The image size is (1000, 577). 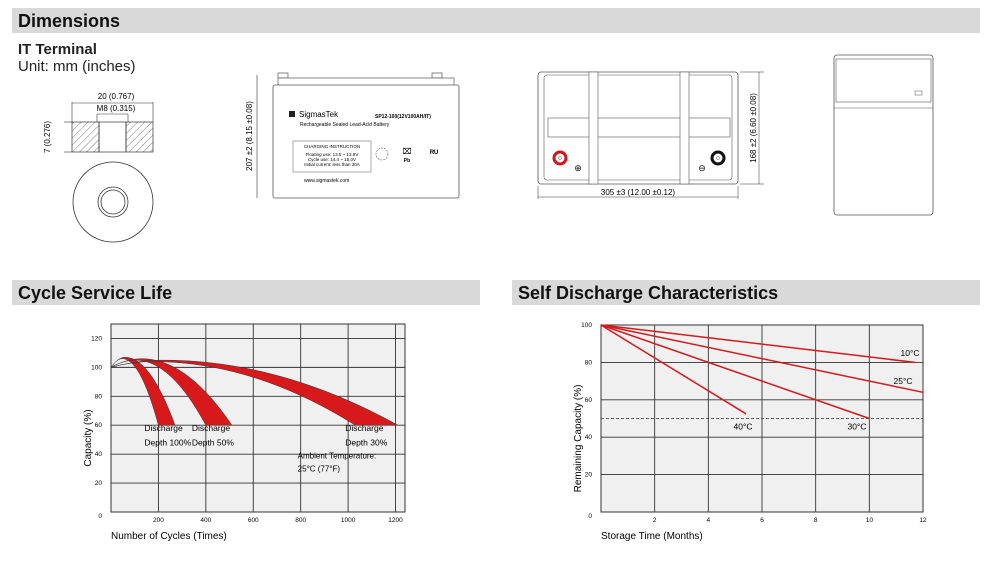 I want to click on brand-logo: SigmasTek, so click(x=319, y=114).